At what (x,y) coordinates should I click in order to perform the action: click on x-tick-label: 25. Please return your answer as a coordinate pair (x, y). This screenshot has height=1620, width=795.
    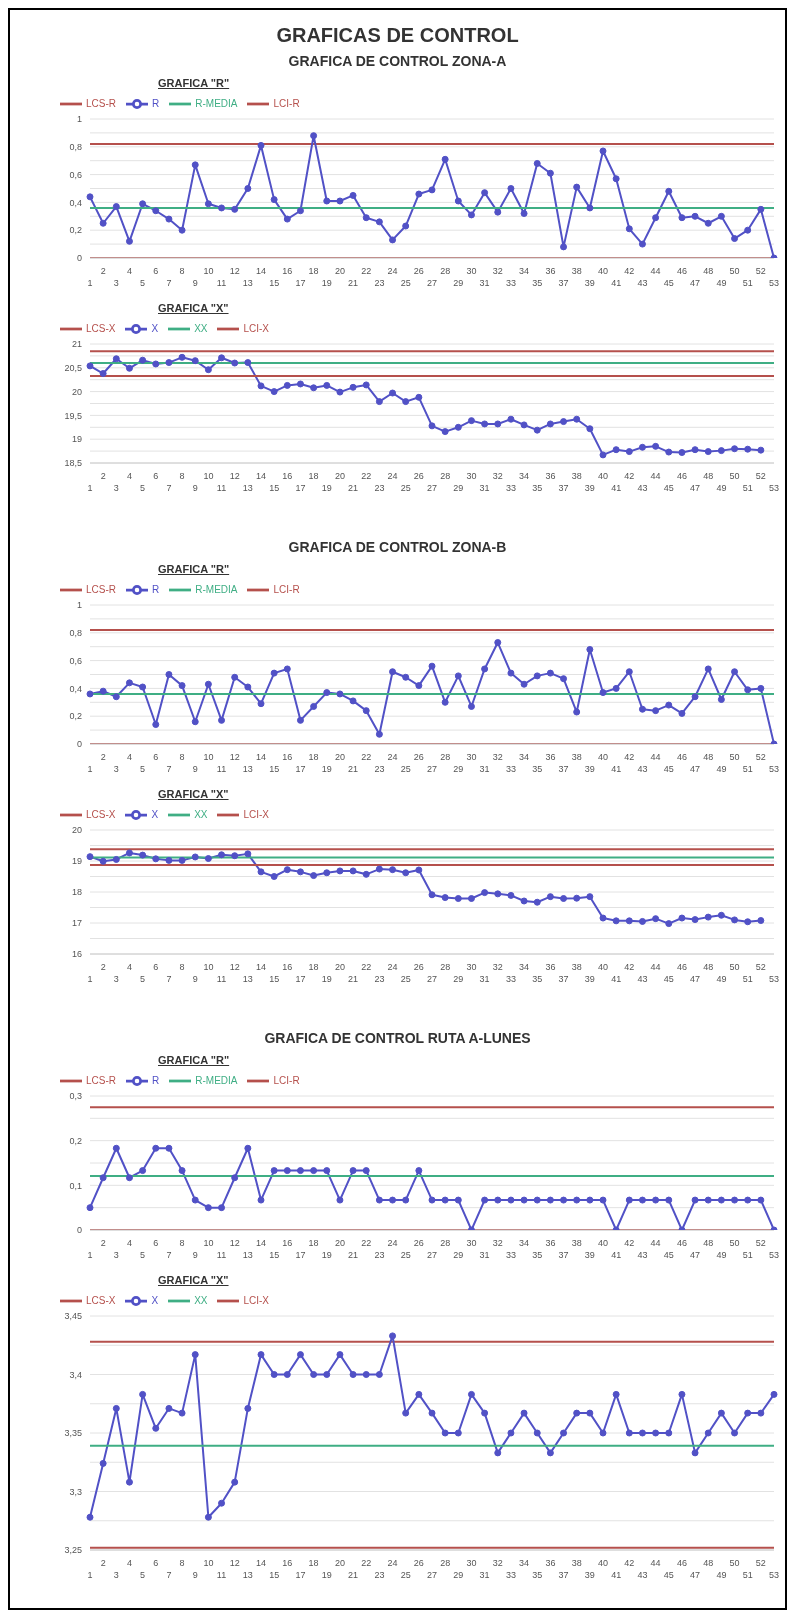
    Looking at the image, I should click on (405, 769).